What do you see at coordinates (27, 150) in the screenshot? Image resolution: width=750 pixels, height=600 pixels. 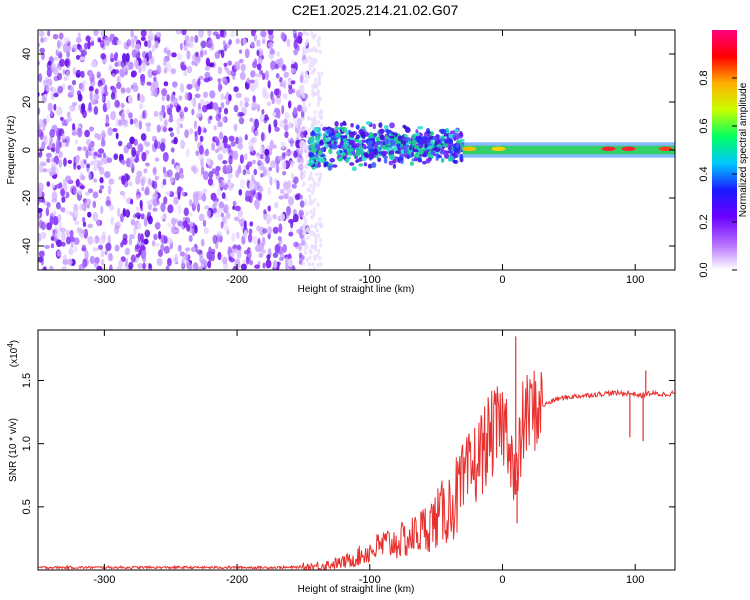 I see `spectrogram-ytick-label: 0` at bounding box center [27, 150].